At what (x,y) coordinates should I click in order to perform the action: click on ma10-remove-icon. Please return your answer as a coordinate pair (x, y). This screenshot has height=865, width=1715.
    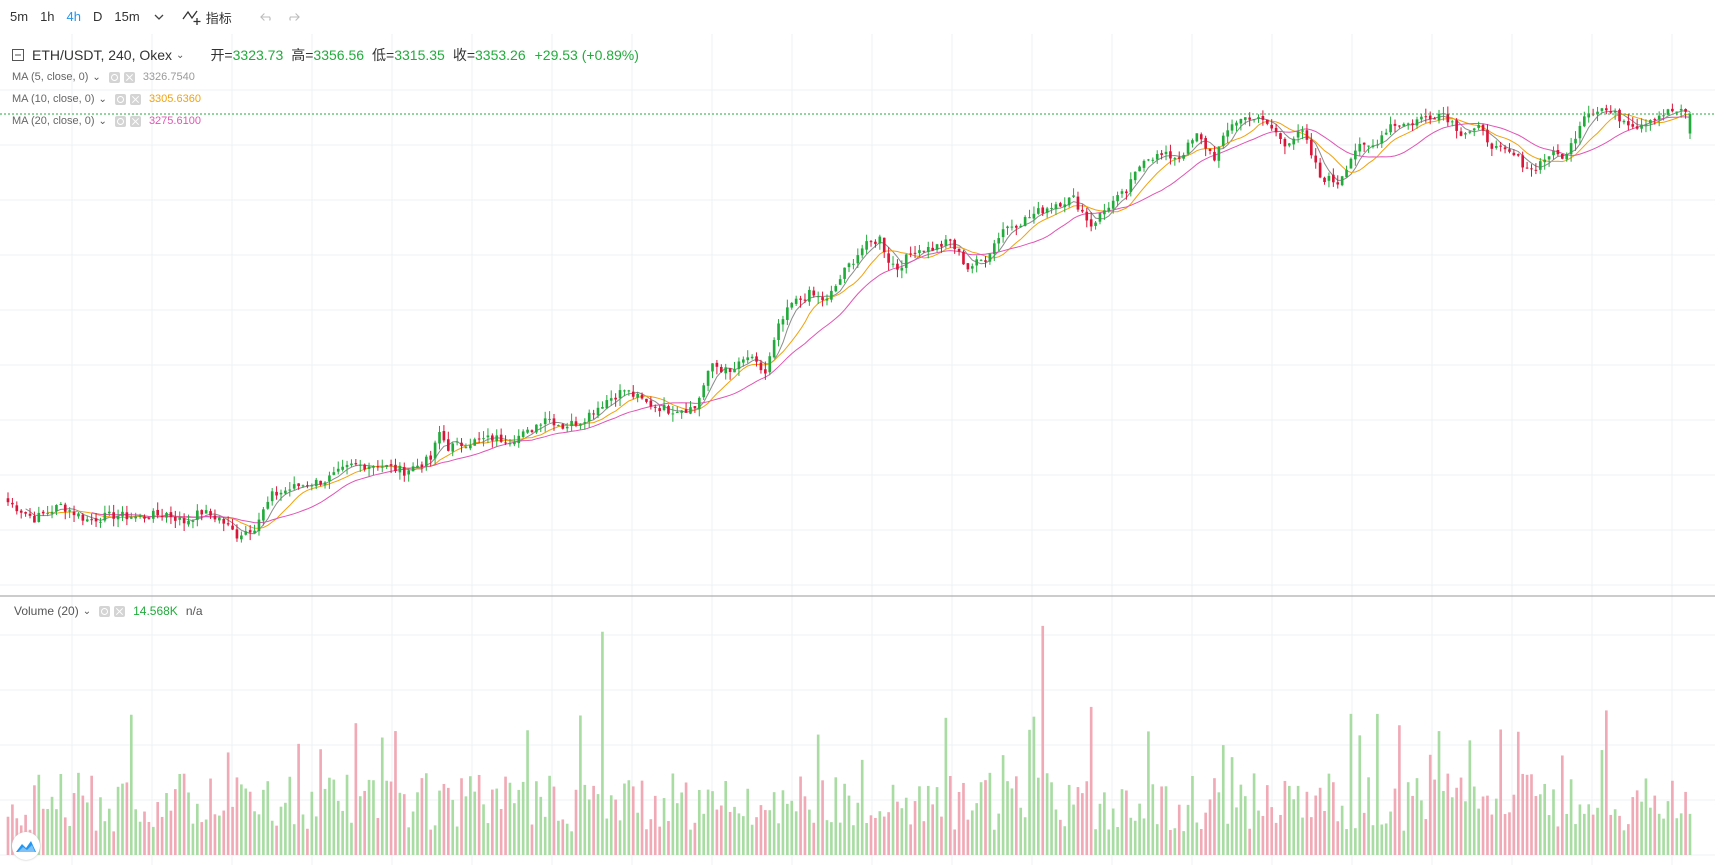
    Looking at the image, I should click on (135, 99).